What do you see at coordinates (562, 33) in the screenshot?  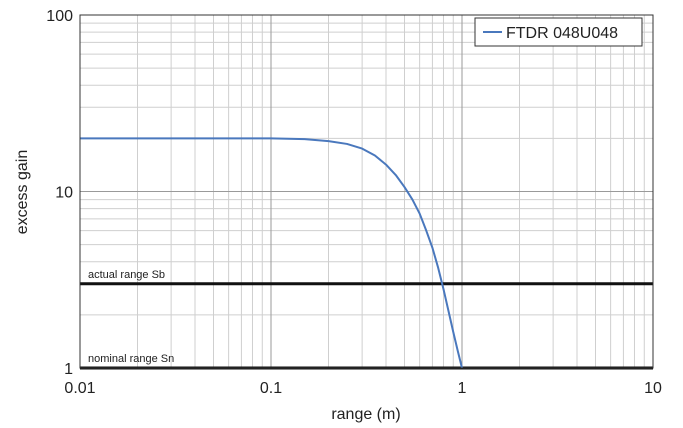 I see `legend-label: FTDR 048U048` at bounding box center [562, 33].